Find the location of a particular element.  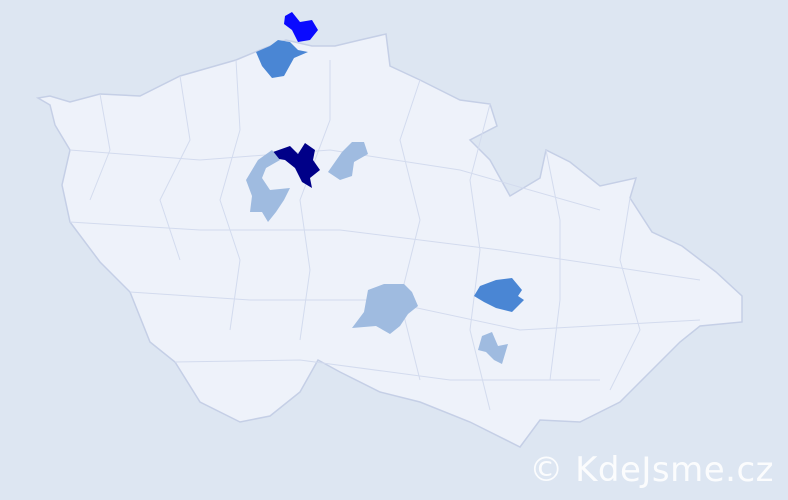

region-low-central-west is located at coordinates (268, 186).